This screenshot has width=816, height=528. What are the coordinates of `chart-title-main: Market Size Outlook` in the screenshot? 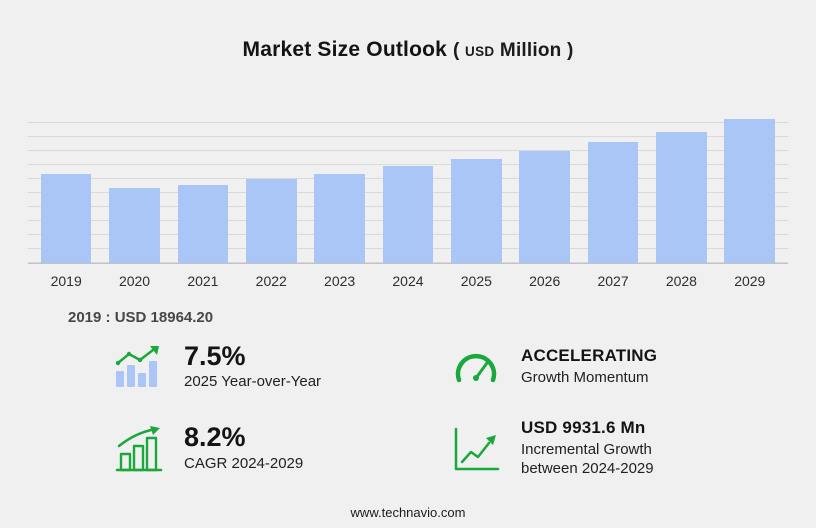 It's located at (345, 49).